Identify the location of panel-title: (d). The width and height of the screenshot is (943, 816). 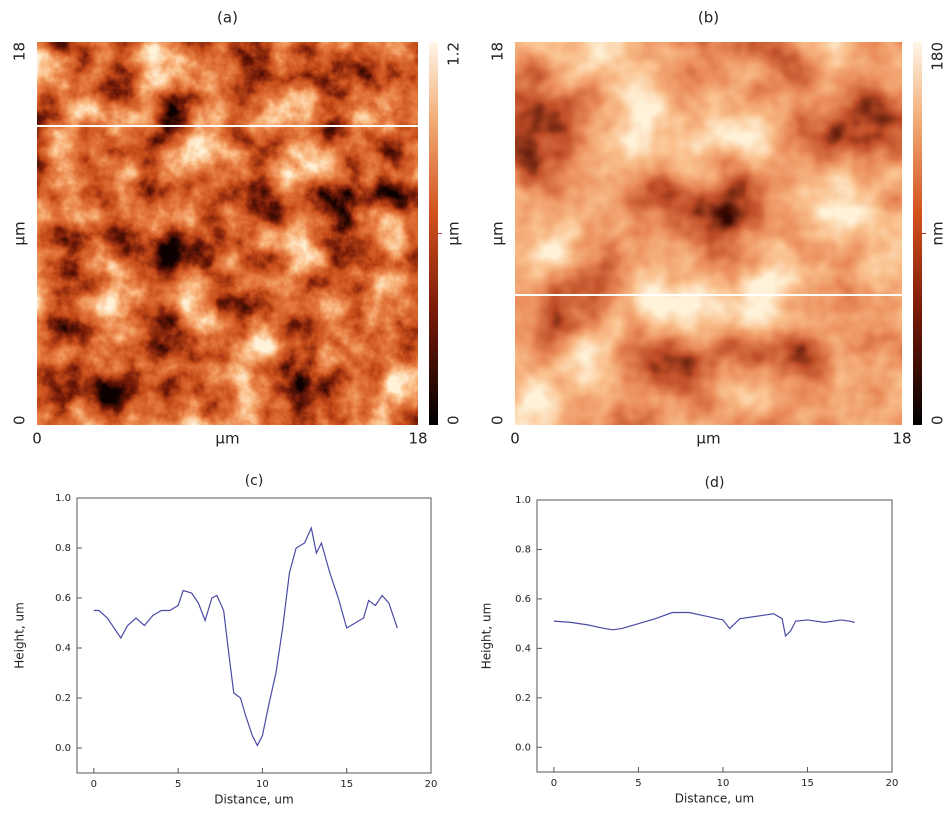
(715, 483).